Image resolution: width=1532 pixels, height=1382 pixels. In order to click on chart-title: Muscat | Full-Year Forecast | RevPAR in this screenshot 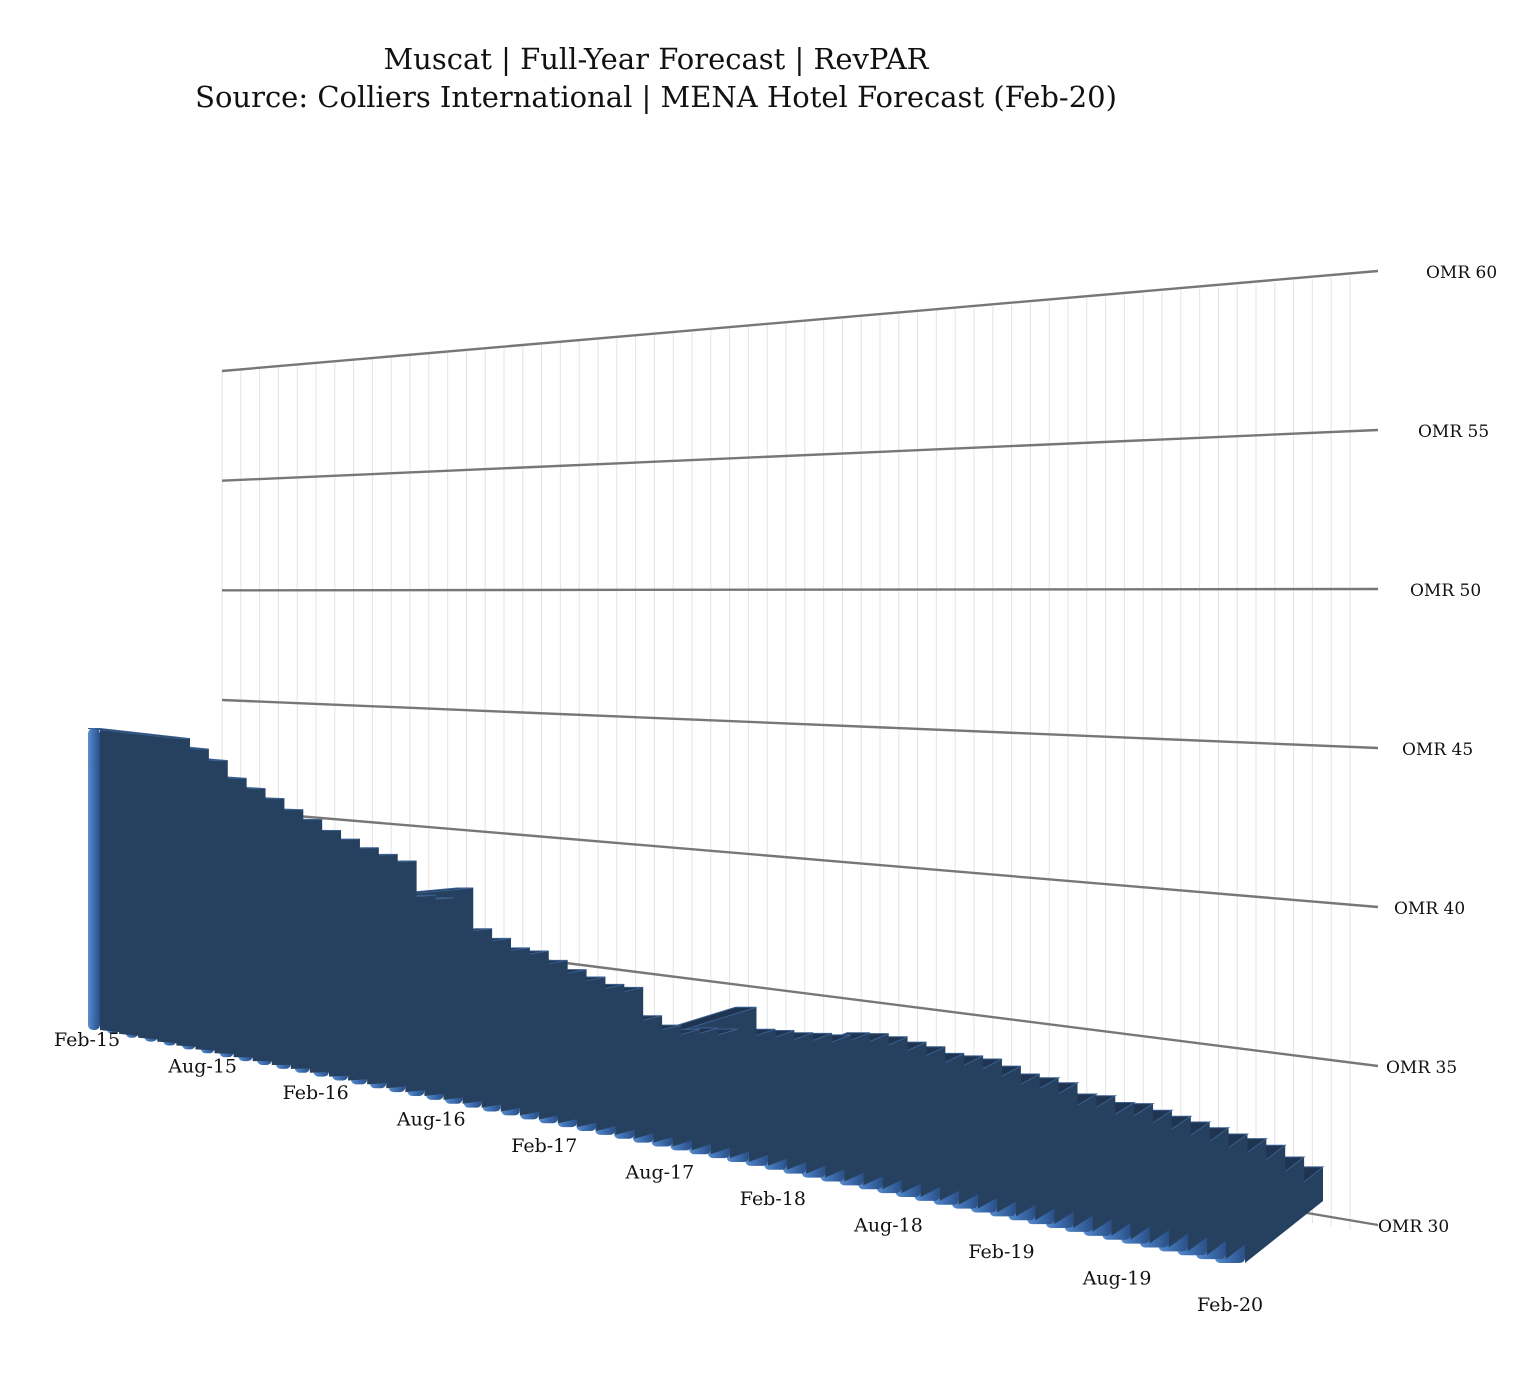, I will do `click(656, 59)`.